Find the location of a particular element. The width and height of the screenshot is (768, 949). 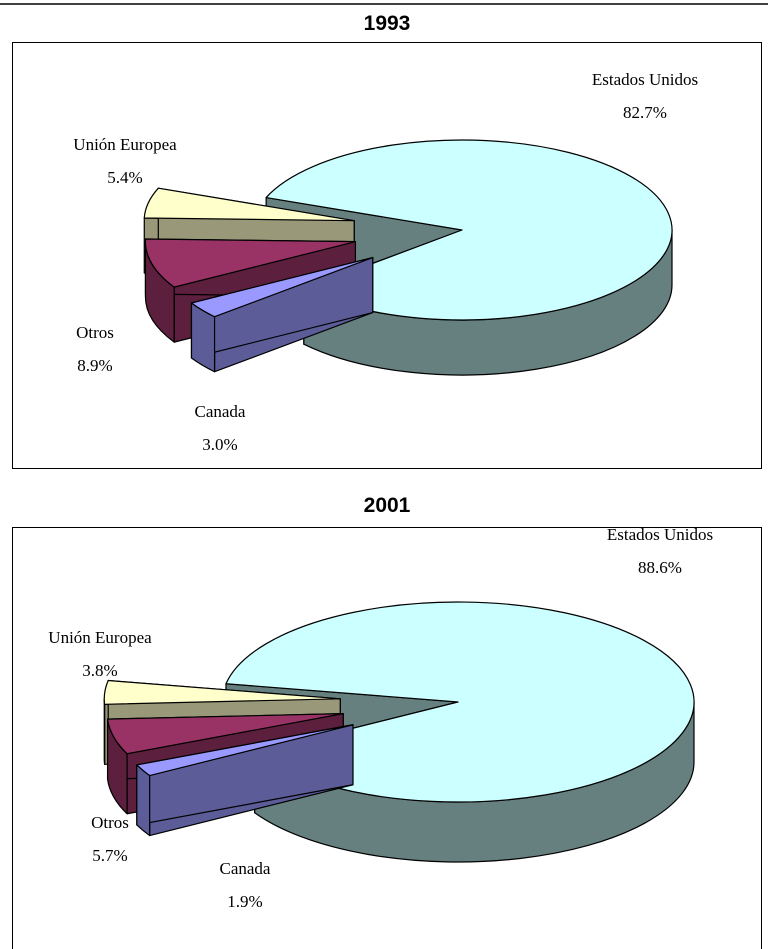

slice-value: 5.7% is located at coordinates (109, 855).